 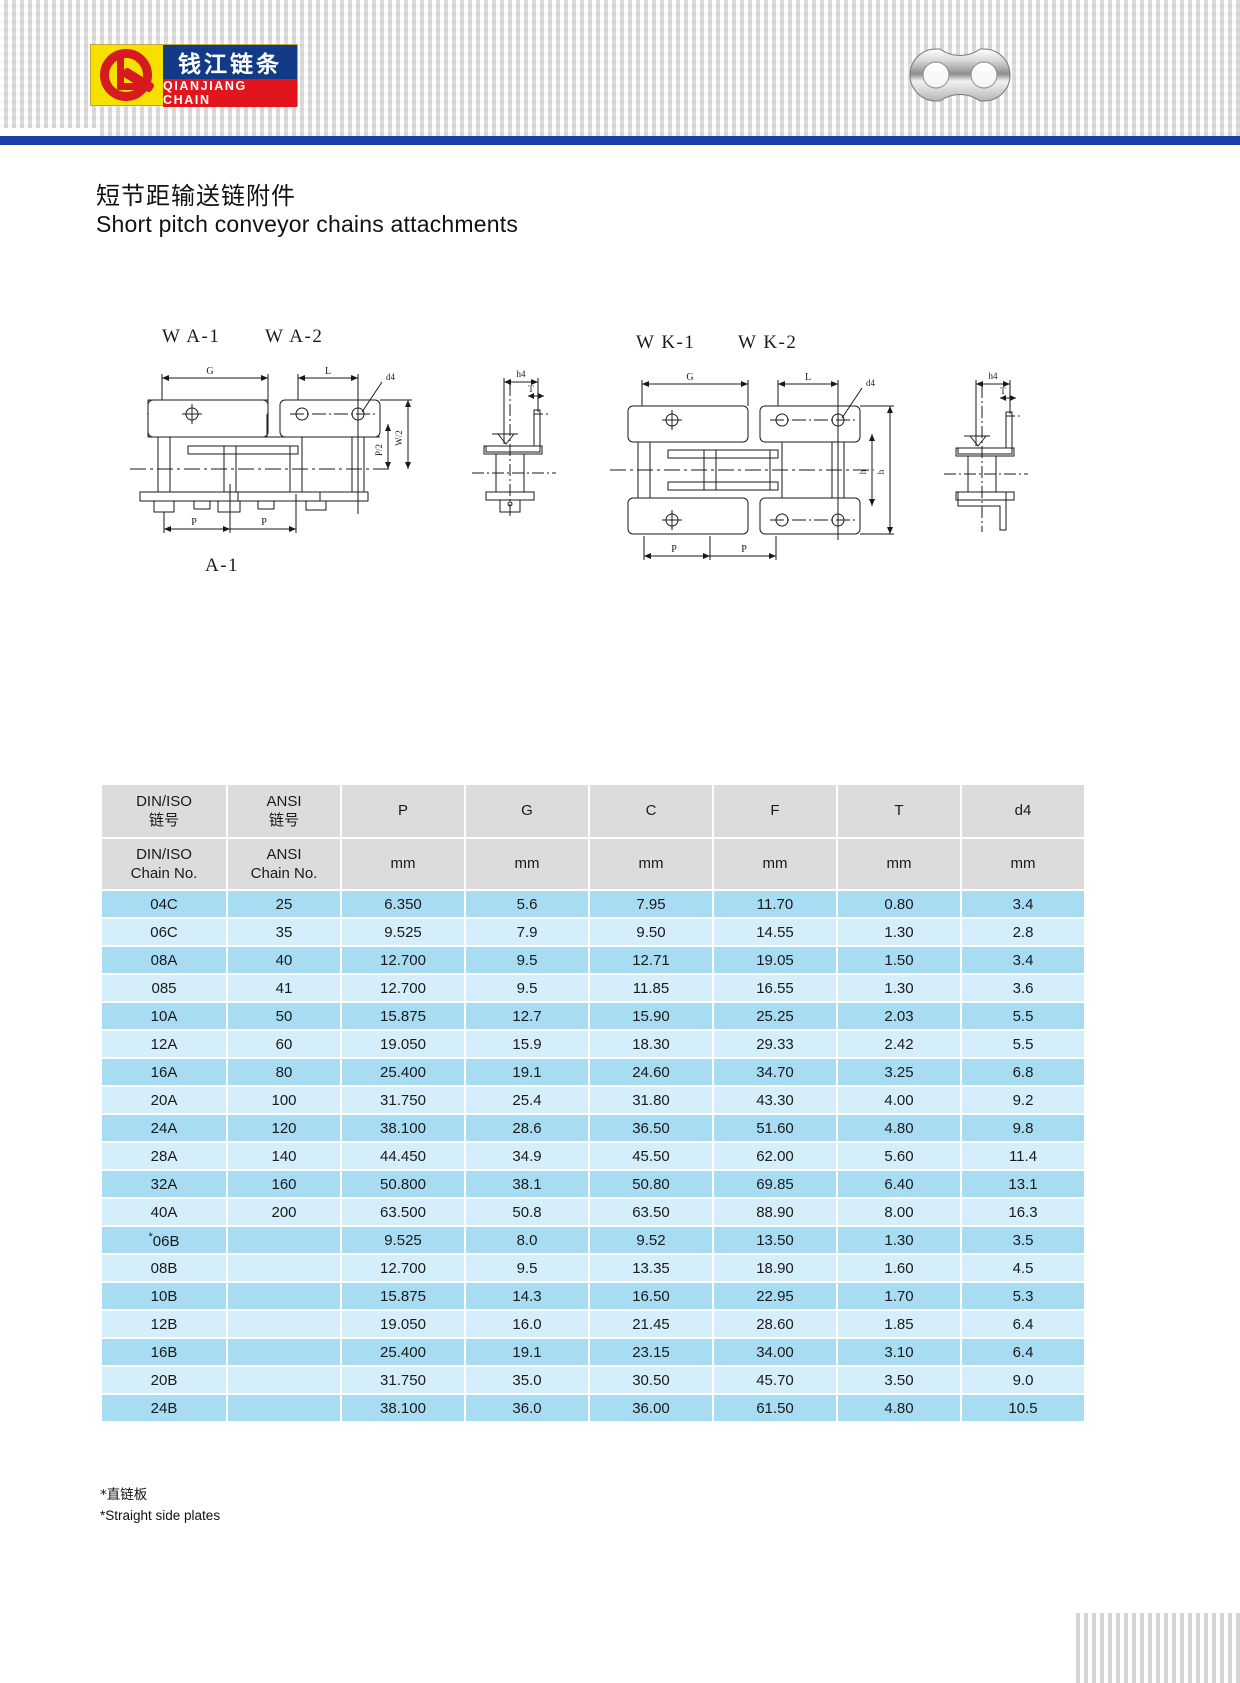 I want to click on cell-ansi: 200, so click(x=284, y=1212).